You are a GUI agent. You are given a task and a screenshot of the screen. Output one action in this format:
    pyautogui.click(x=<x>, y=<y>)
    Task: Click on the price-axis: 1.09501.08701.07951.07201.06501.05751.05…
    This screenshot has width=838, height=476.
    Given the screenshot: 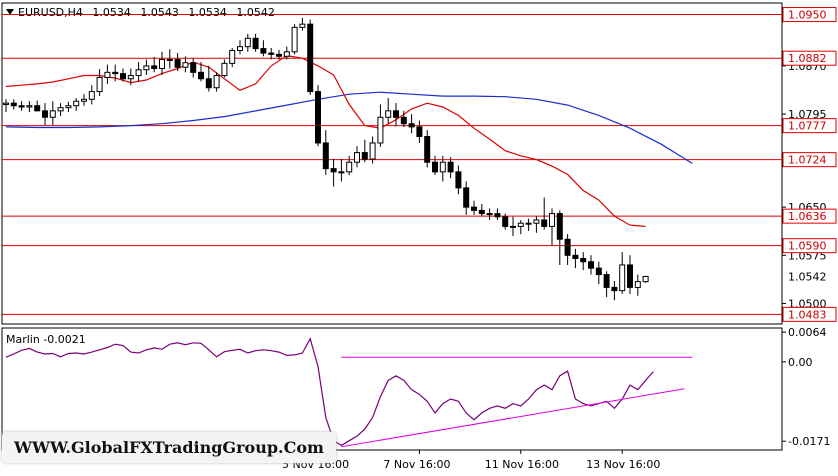 What is the action you would take?
    pyautogui.click(x=809, y=164)
    